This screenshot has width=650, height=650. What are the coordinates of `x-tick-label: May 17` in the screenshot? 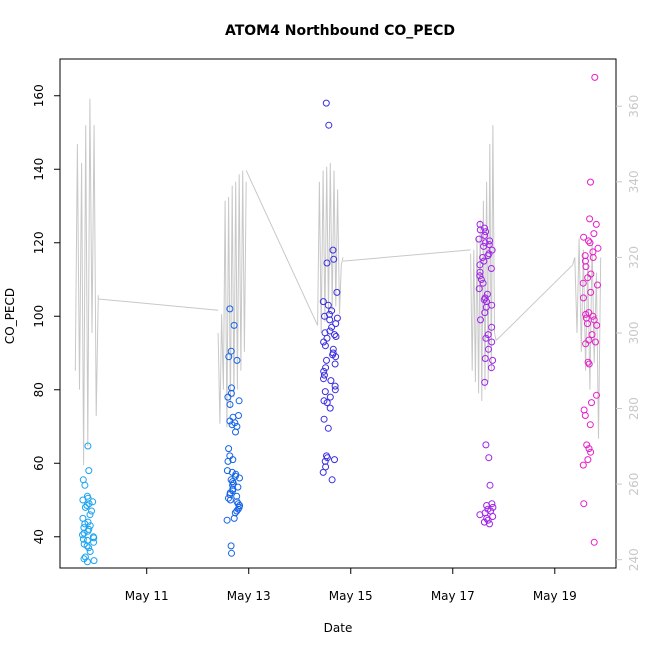 It's located at (453, 596).